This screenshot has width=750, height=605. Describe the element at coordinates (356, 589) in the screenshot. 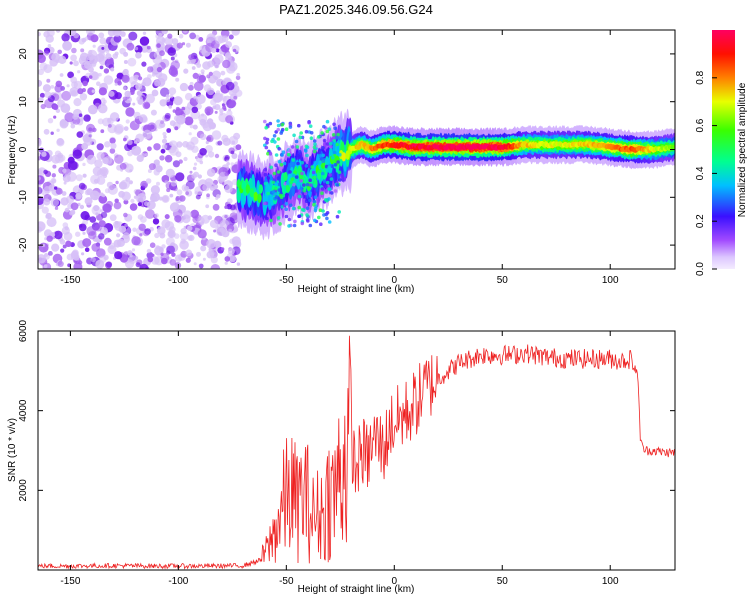

I see `snr-xlabel: Height of straight line (km)` at that location.